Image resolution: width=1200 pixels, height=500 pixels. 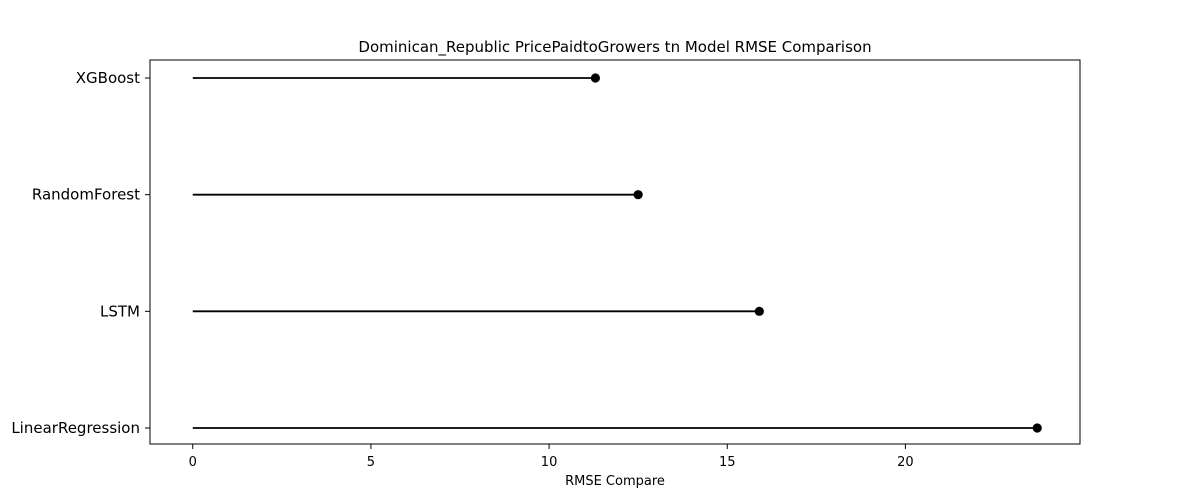 I want to click on marker-lstm, so click(x=759, y=311).